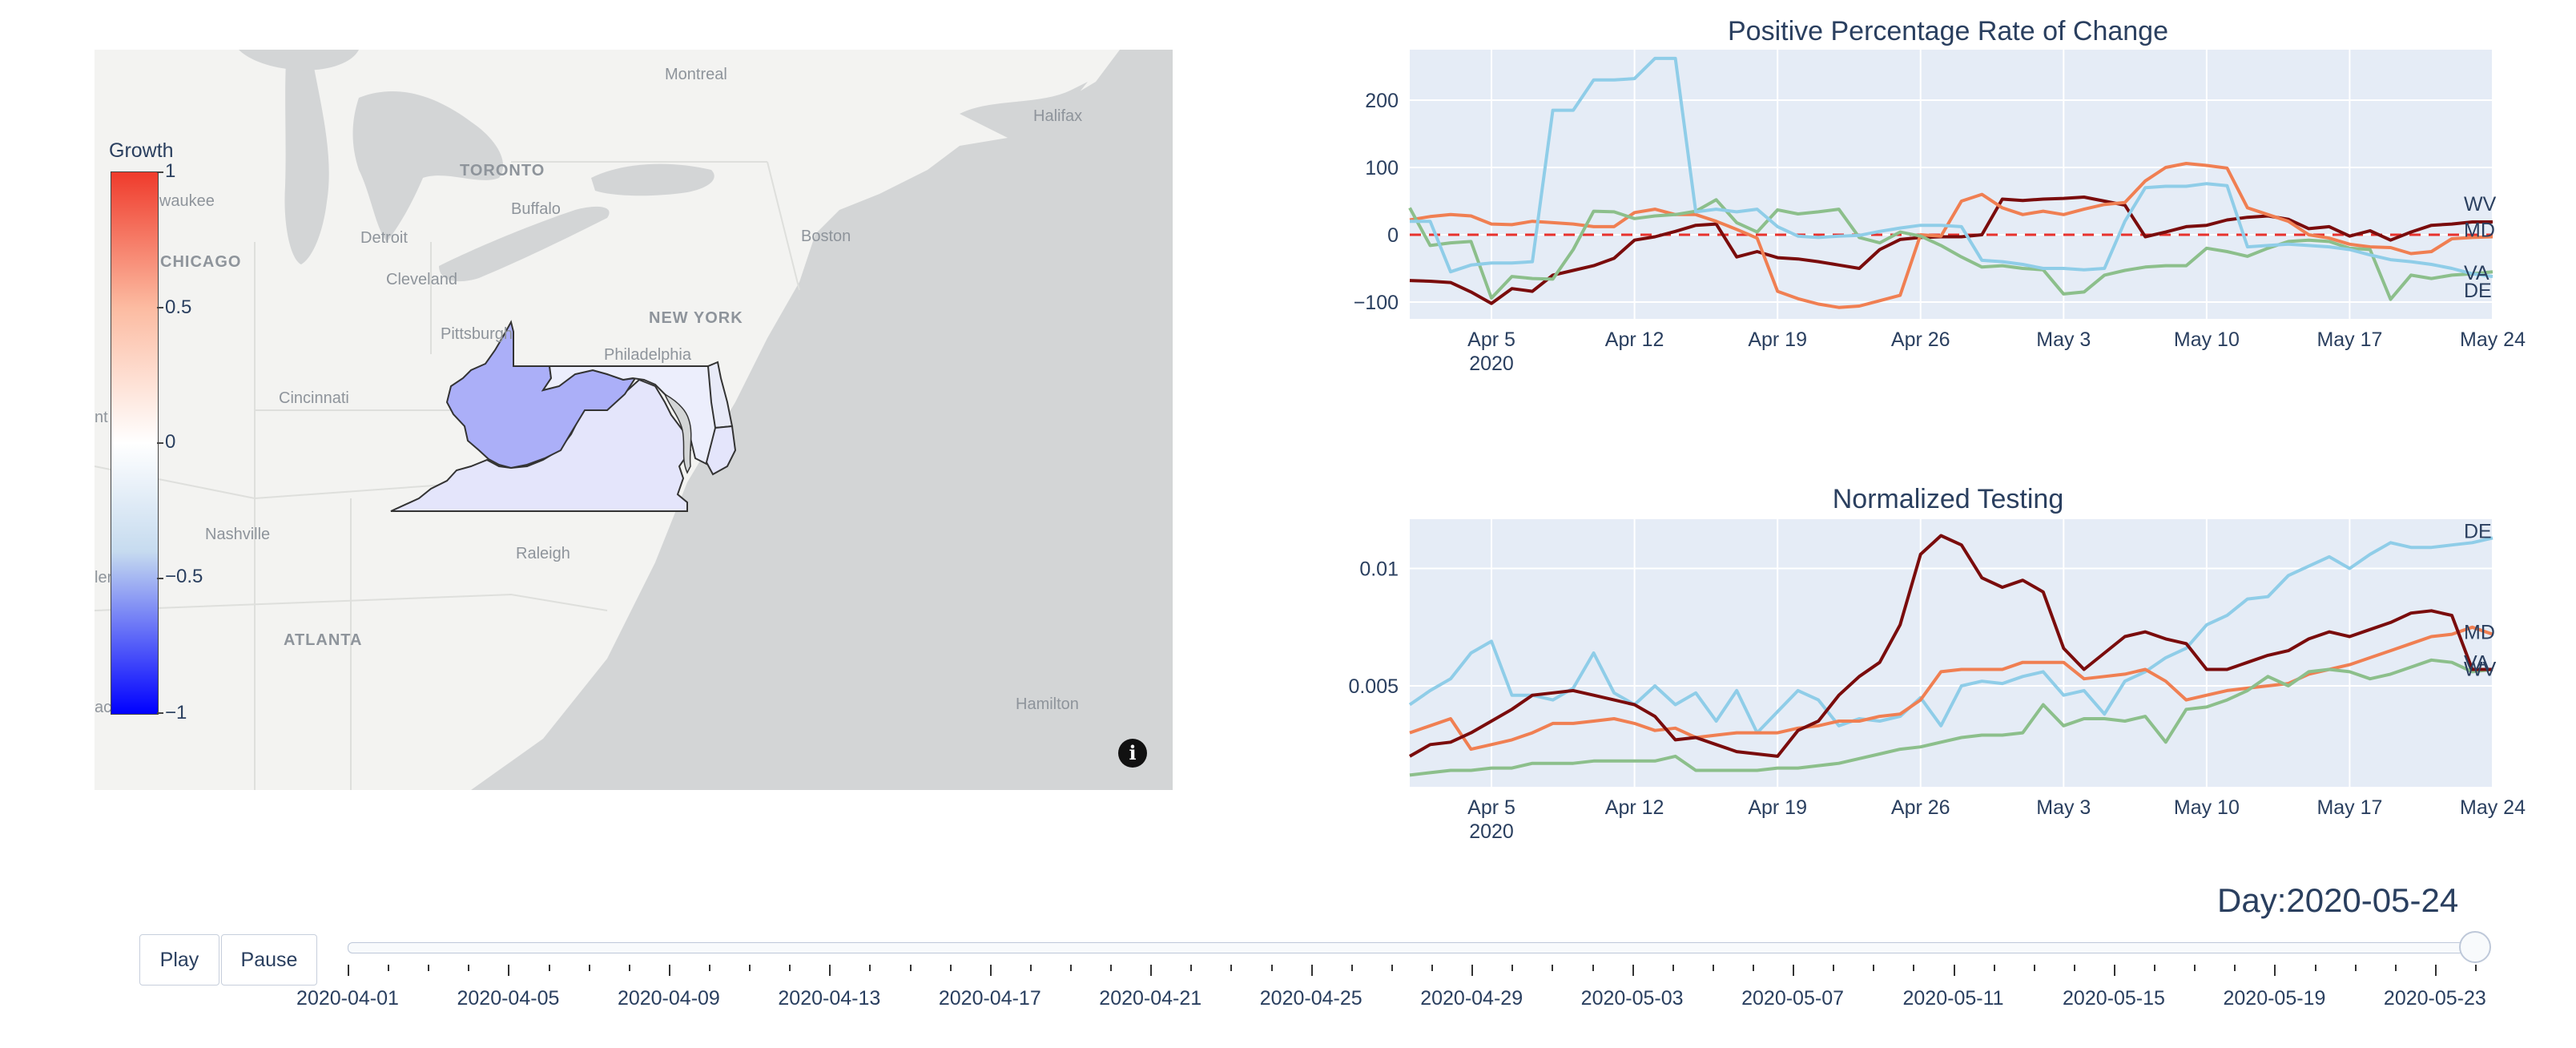 The image size is (2576, 1048). I want to click on slider-date-label: 2020-04-17, so click(989, 998).